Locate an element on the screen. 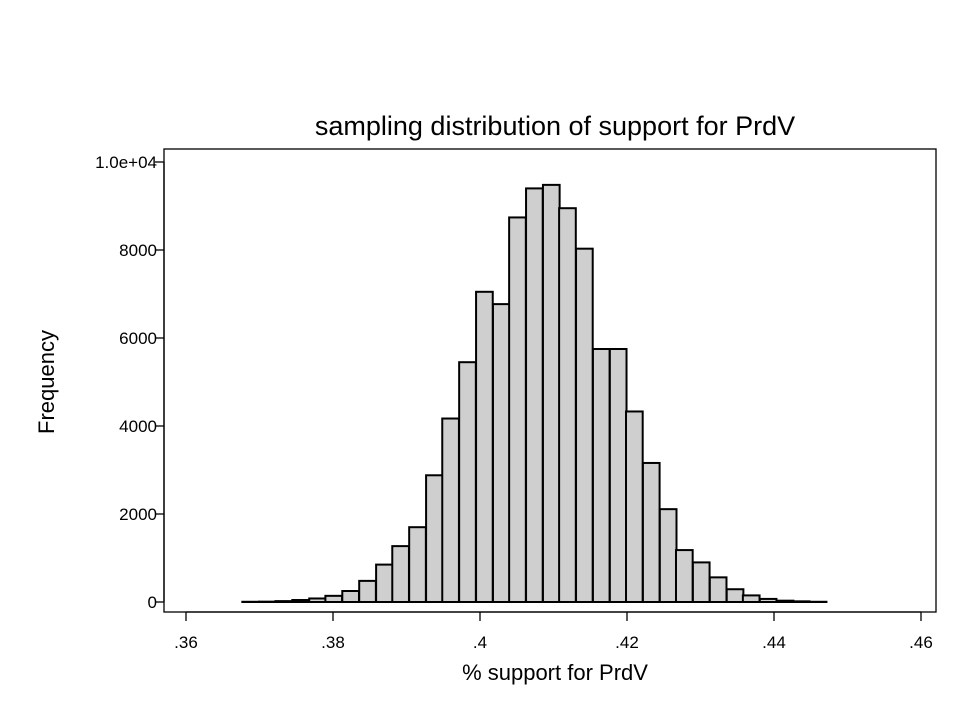  x-tick-label: .36 is located at coordinates (186, 642).